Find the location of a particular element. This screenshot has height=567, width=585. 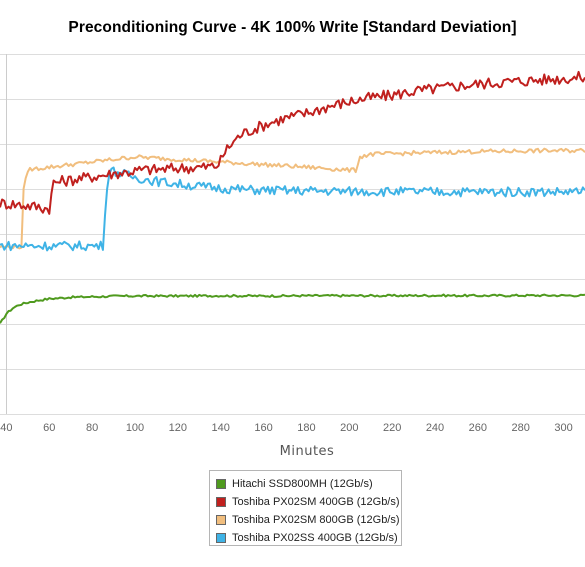

x-tick-label: 140 is located at coordinates (221, 428).